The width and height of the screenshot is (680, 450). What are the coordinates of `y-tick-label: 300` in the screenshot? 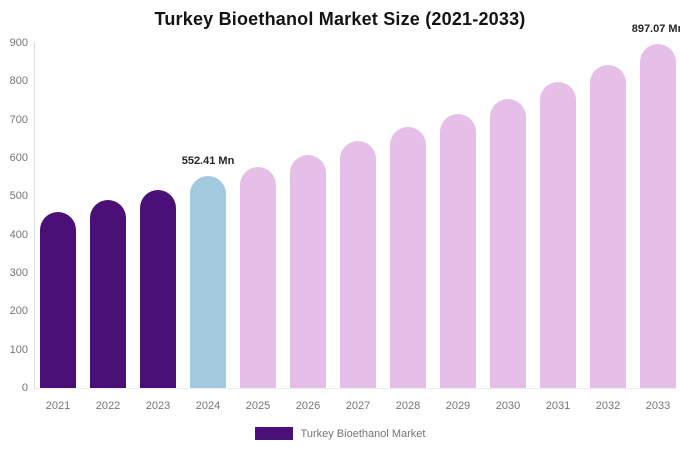 It's located at (18, 273).